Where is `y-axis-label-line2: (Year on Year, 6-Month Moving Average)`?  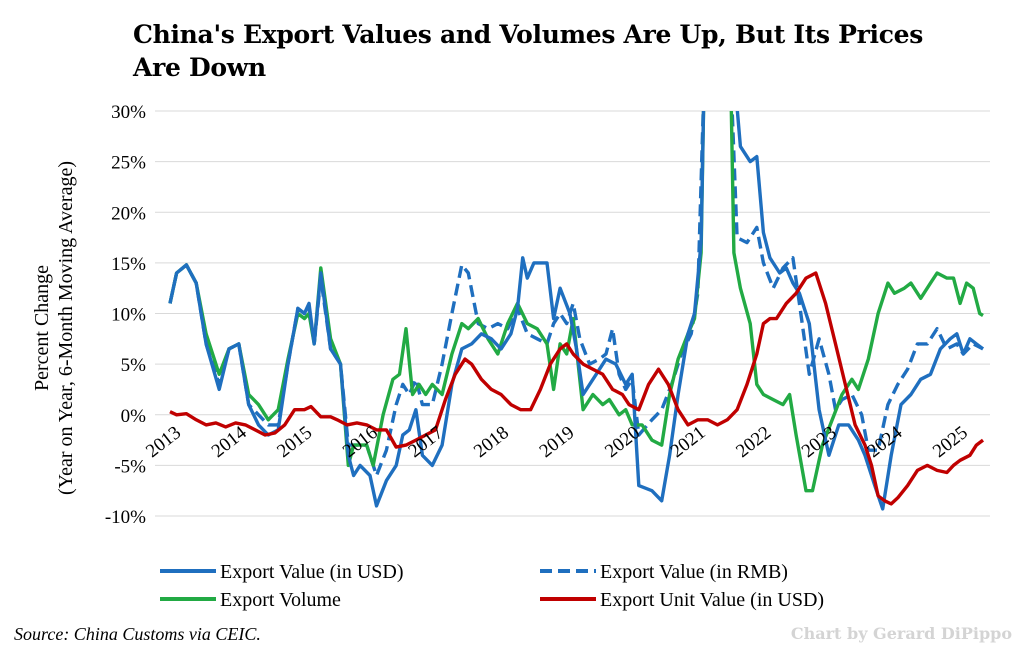 y-axis-label-line2: (Year on Year, 6-Month Moving Average) is located at coordinates (66, 328).